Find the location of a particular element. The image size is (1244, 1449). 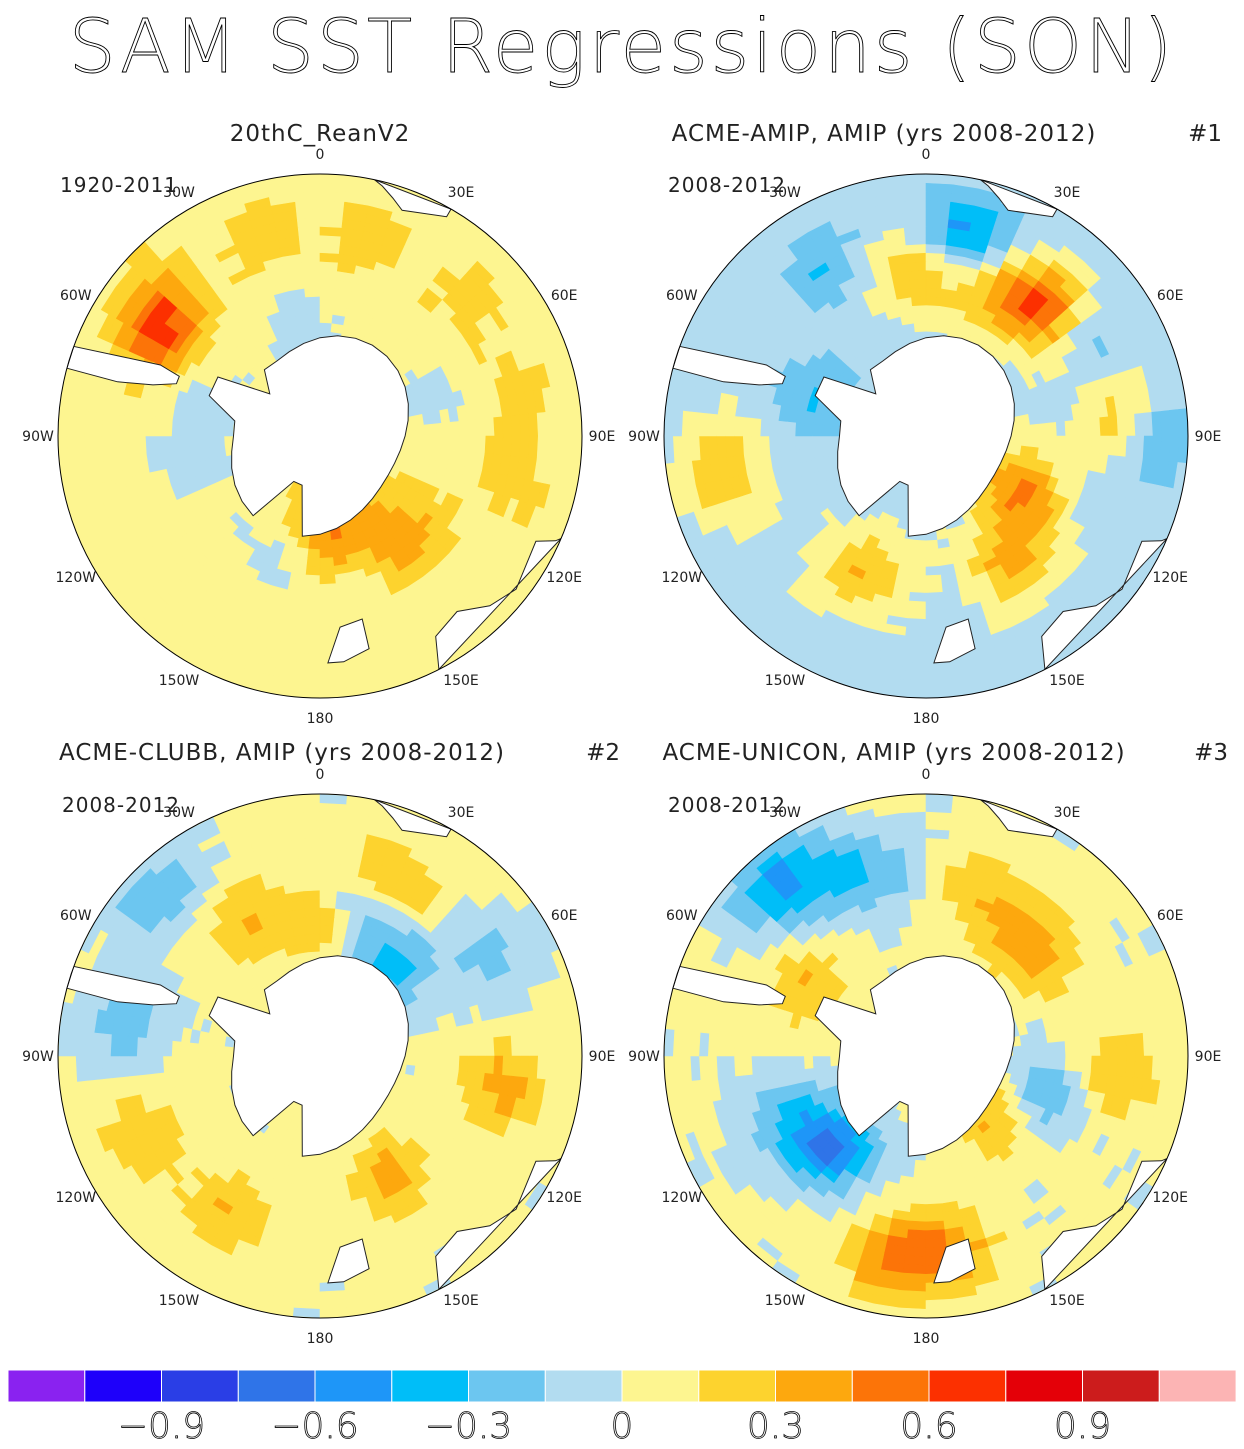

longitude-label: 120W is located at coordinates (76, 578).